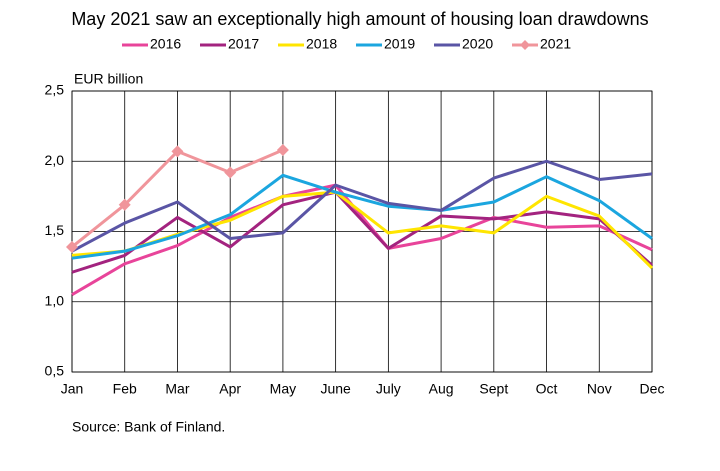  I want to click on legend-marker, so click(525, 45).